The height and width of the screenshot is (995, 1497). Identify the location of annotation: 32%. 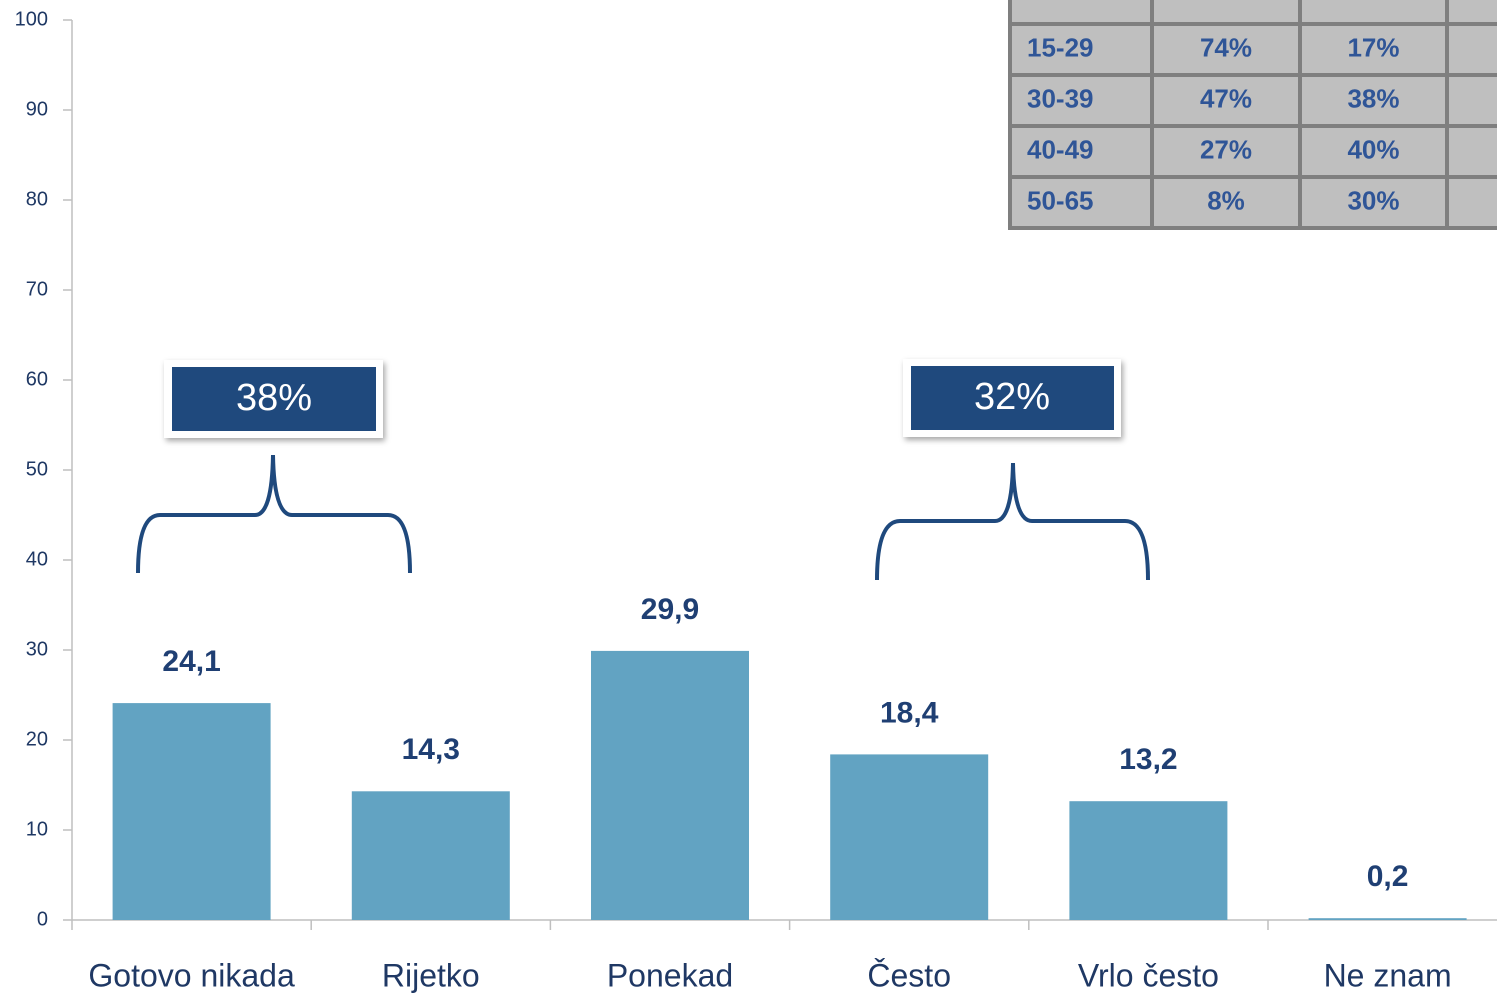
(1012, 397).